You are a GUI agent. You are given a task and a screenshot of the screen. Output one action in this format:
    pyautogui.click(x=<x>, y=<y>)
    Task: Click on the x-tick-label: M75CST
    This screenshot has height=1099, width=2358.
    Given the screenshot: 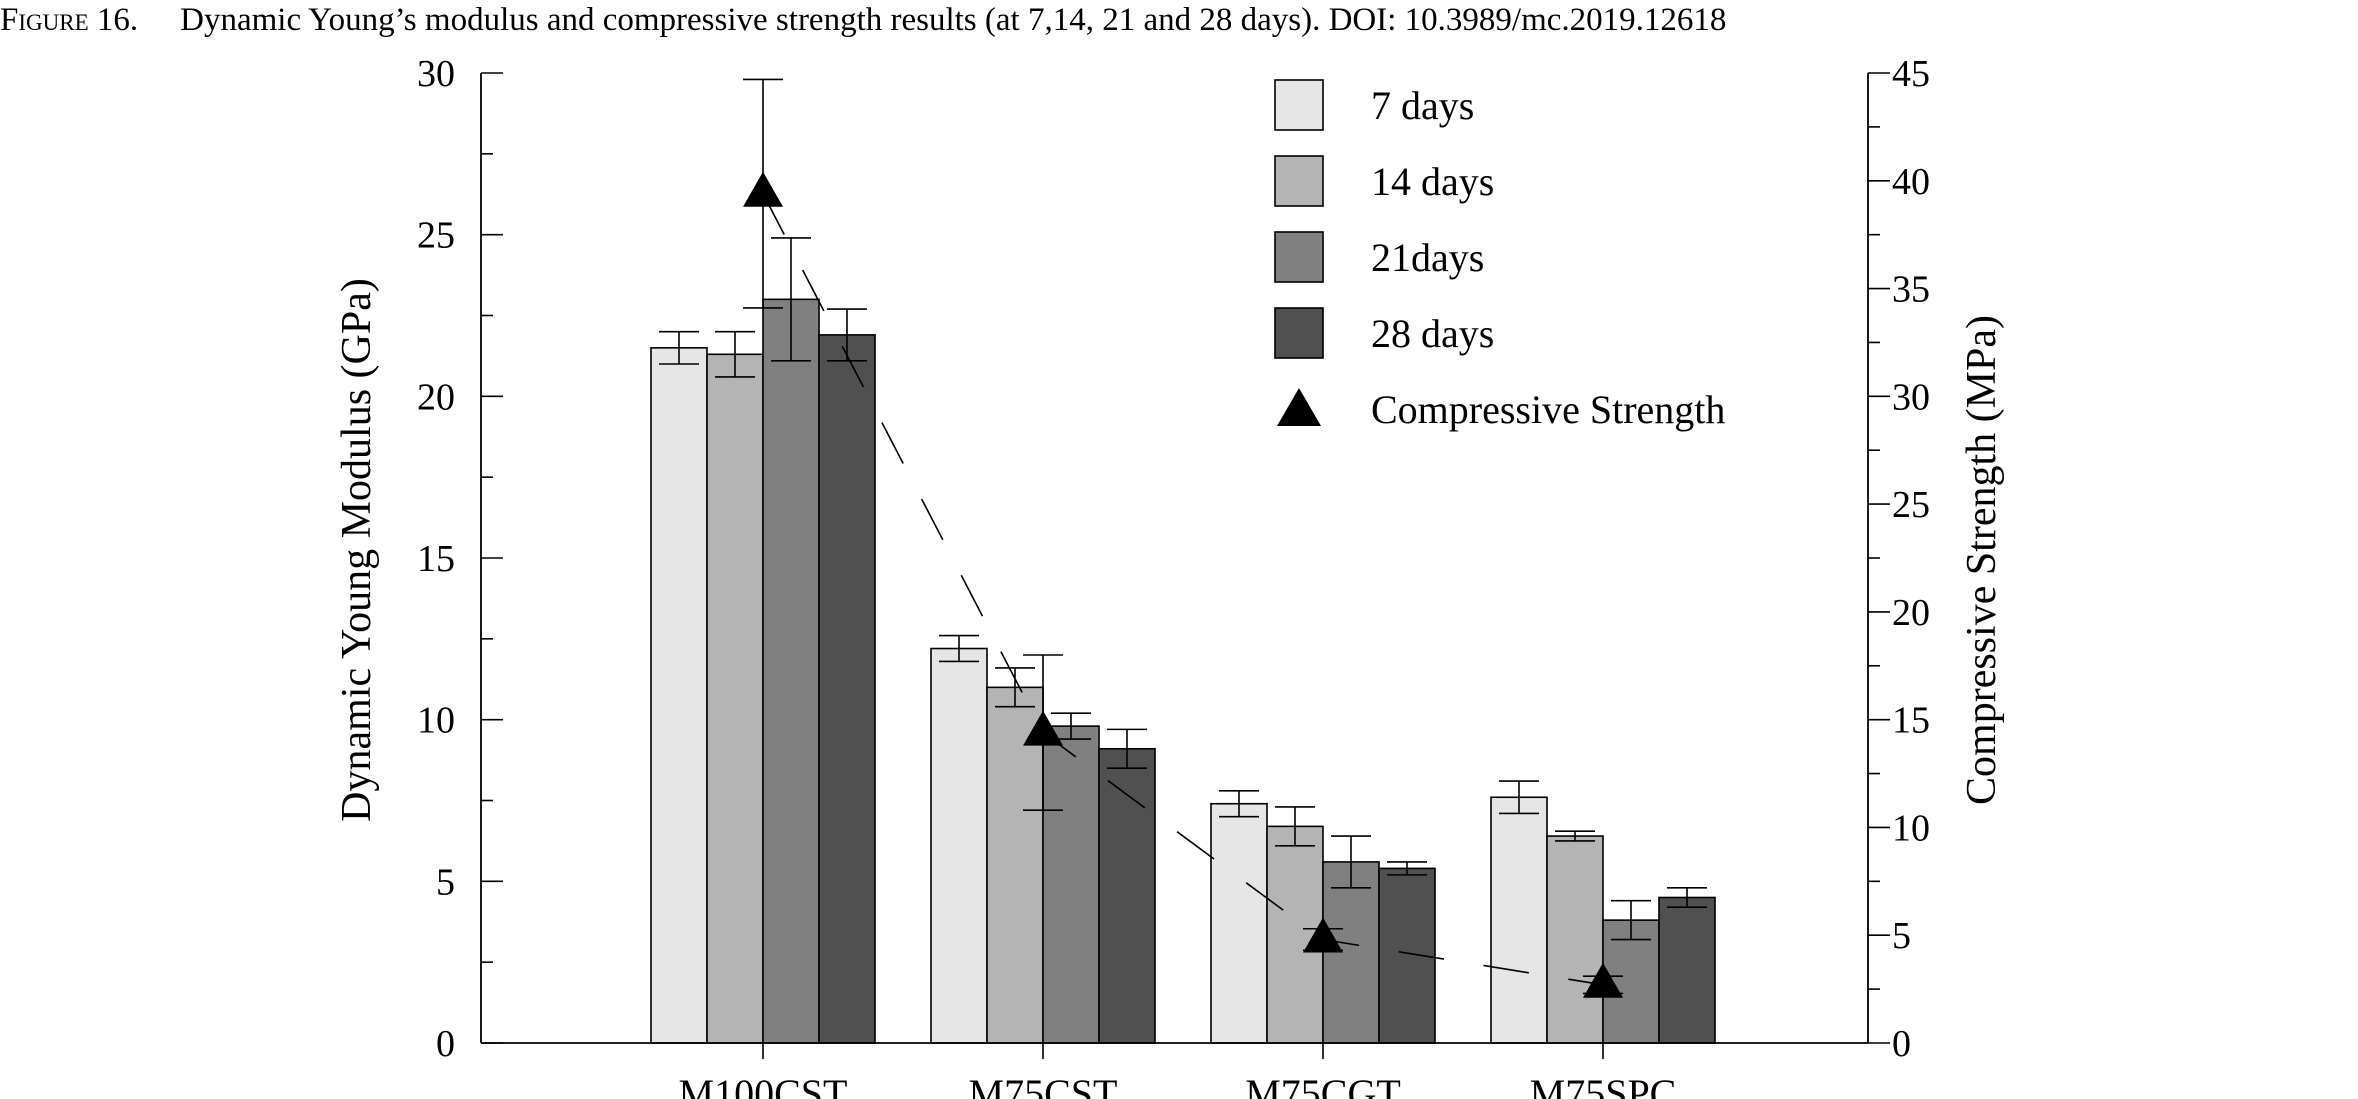 What is the action you would take?
    pyautogui.click(x=1043, y=1085)
    